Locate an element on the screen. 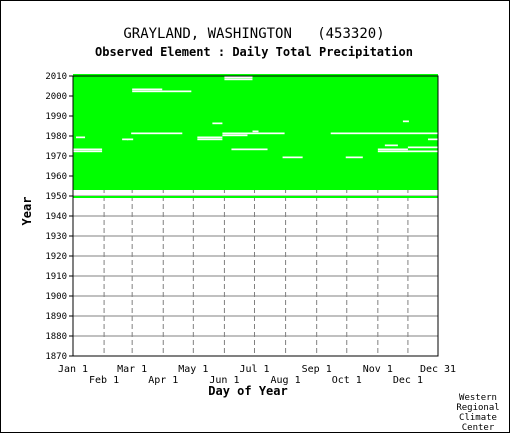  y-tick-label: 1910 is located at coordinates (56, 277).